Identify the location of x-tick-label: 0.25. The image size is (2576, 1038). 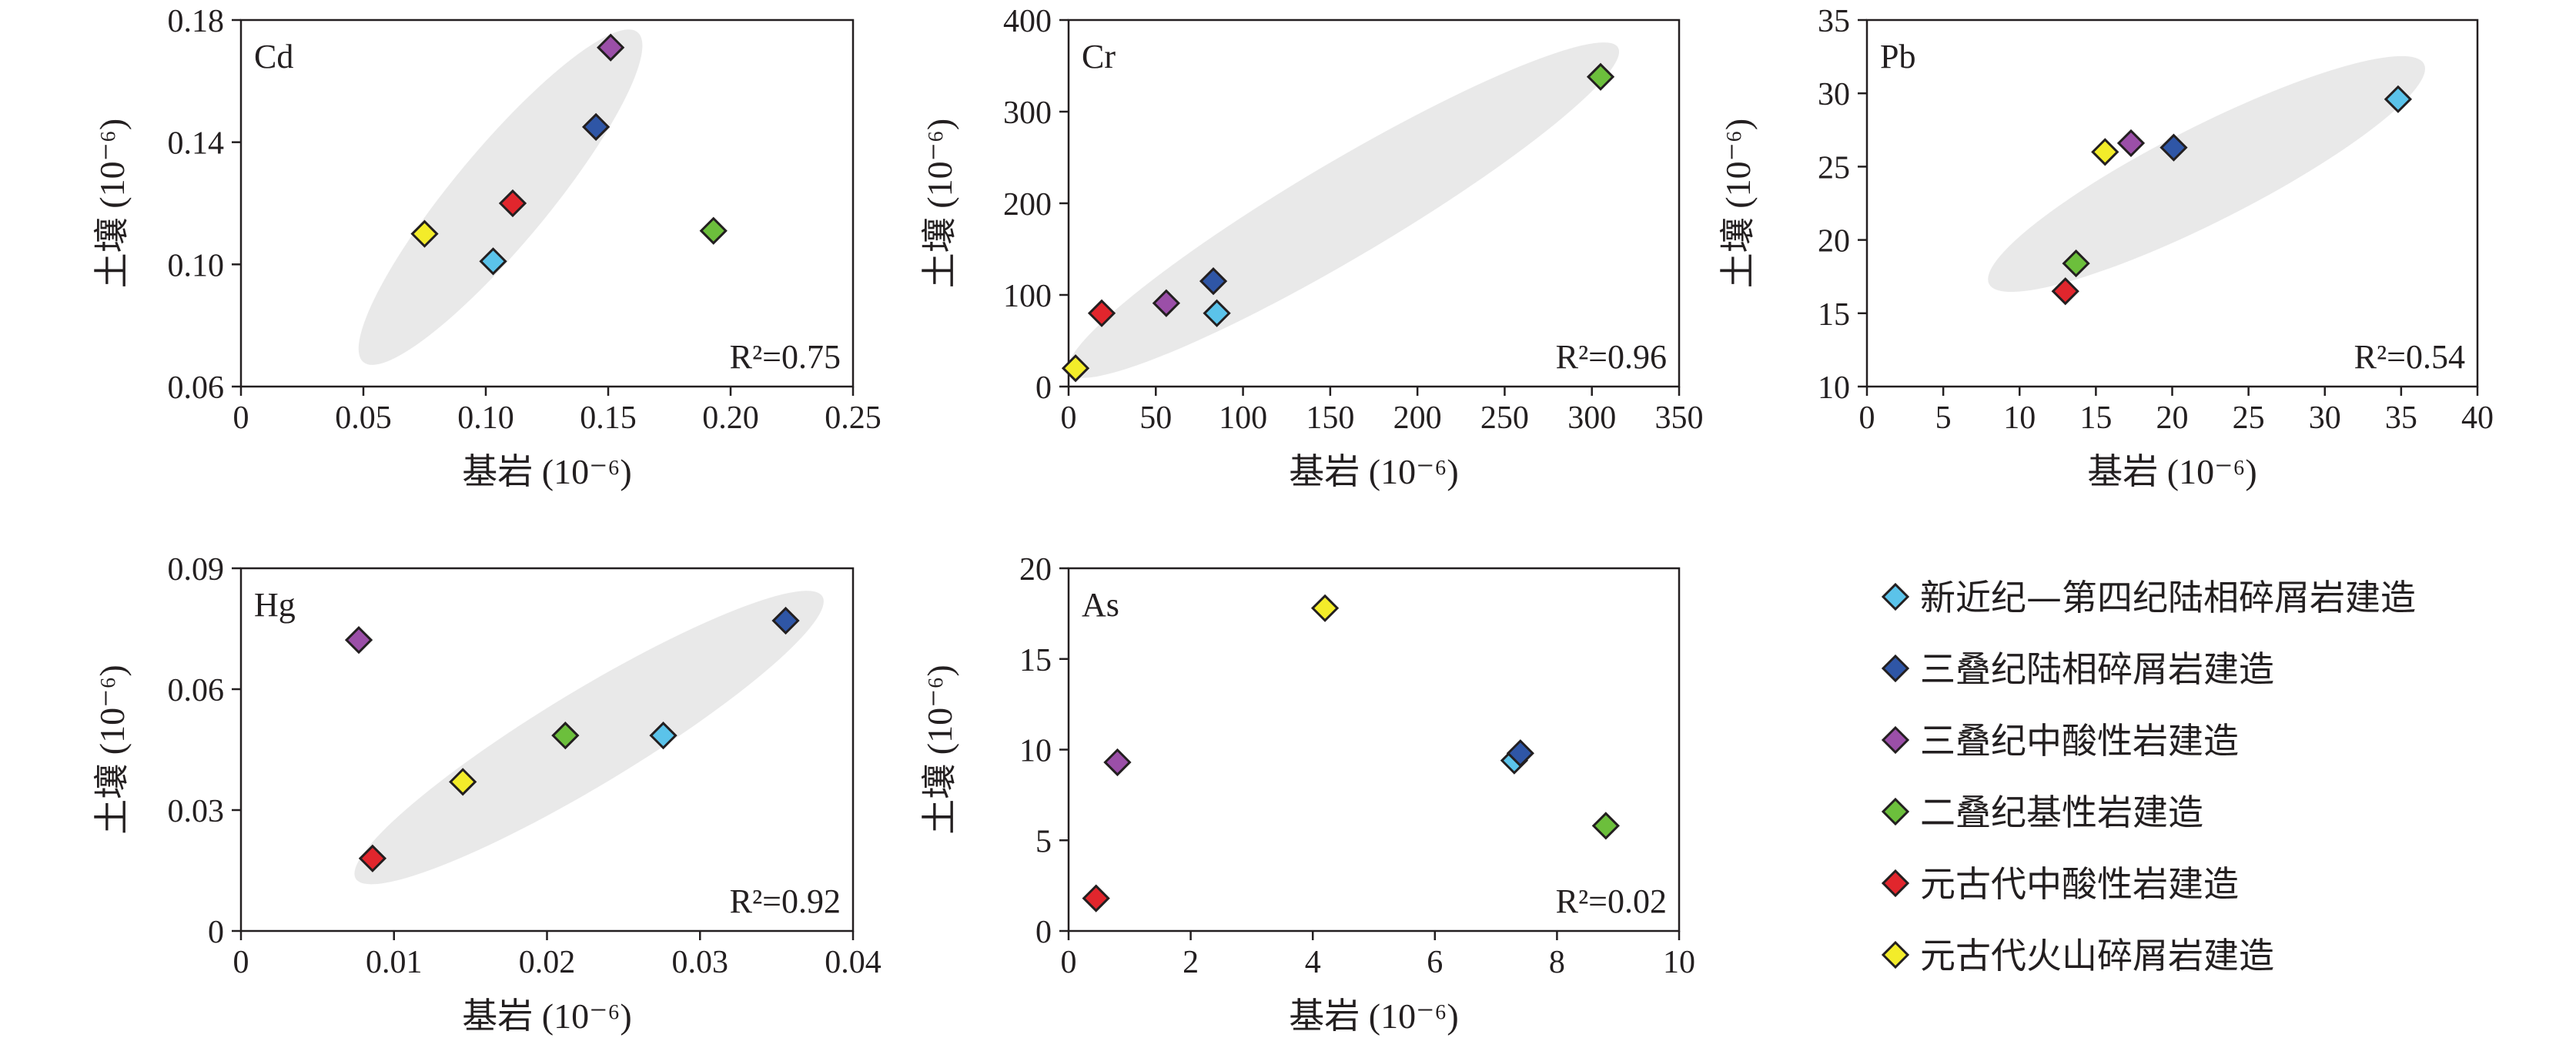
(854, 418).